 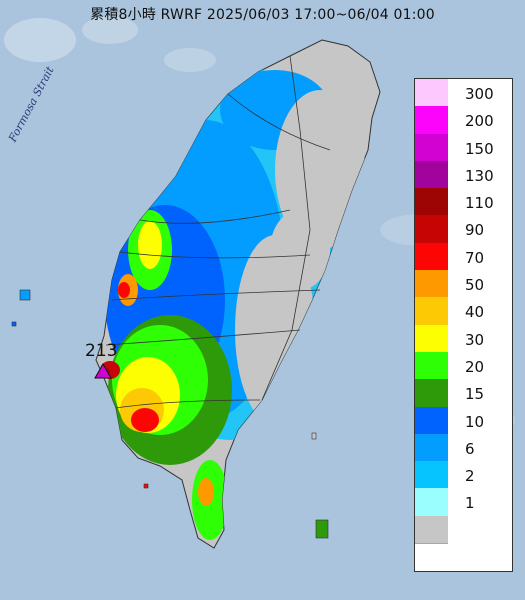 What do you see at coordinates (475, 421) in the screenshot?
I see `legend-label: 10` at bounding box center [475, 421].